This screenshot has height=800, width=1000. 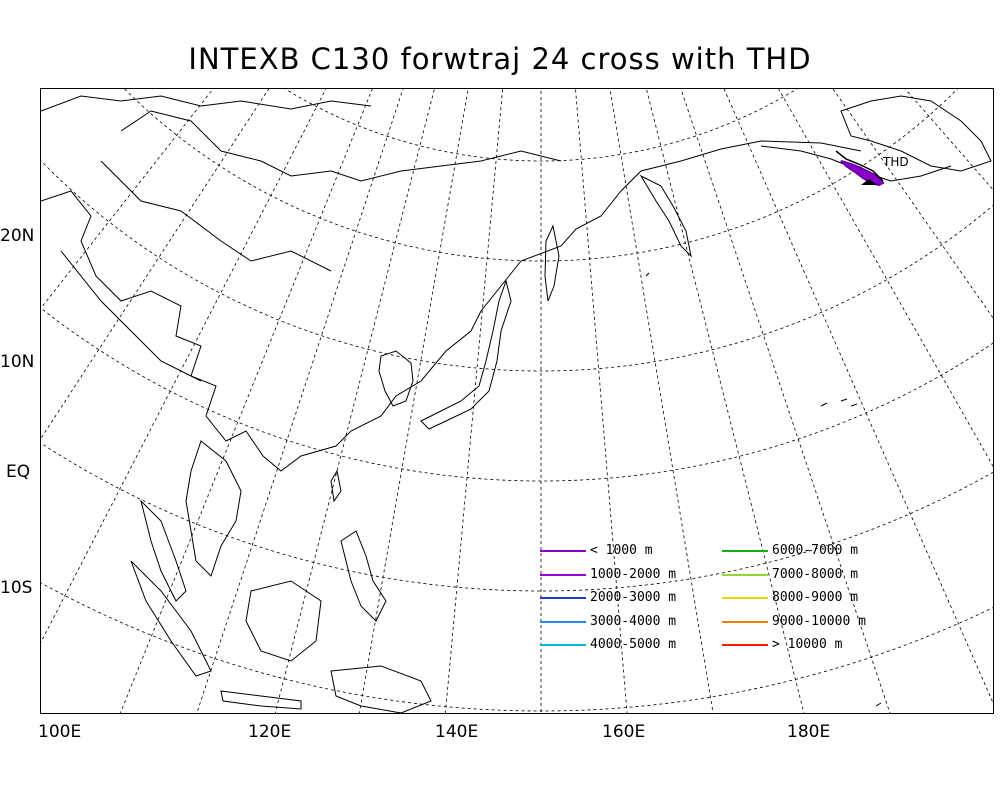 I want to click on korea-coastline, so click(x=396, y=378).